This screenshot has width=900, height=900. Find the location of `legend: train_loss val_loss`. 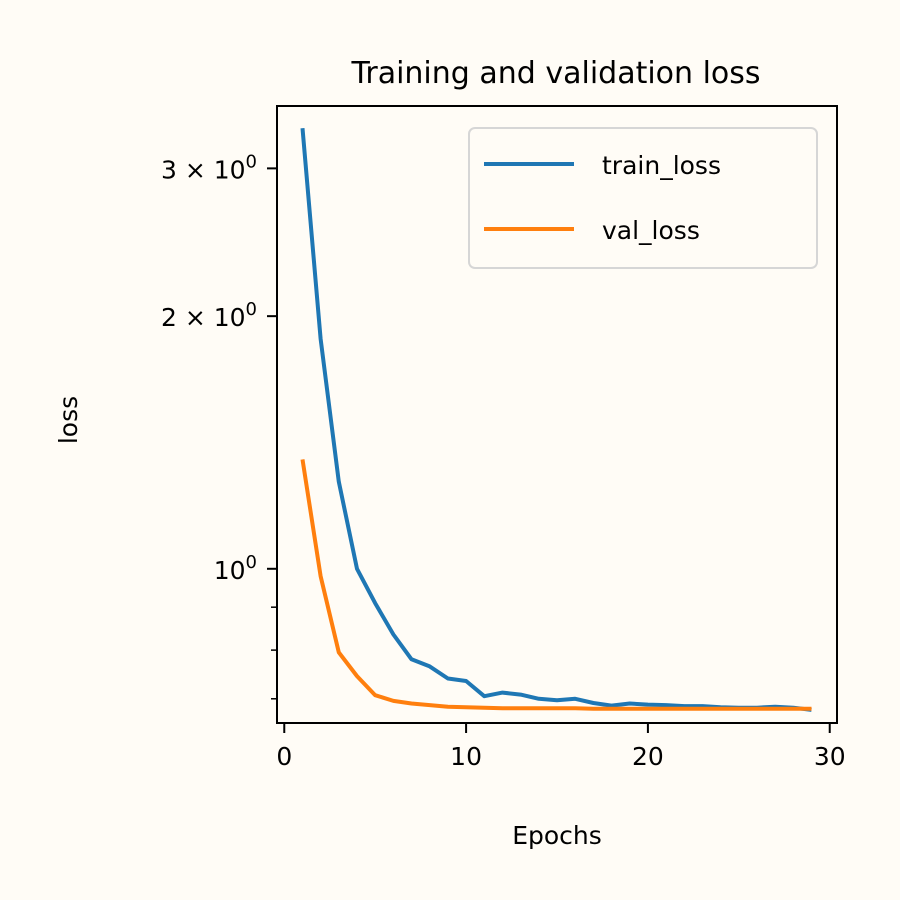

legend: train_loss val_loss is located at coordinates (643, 198).